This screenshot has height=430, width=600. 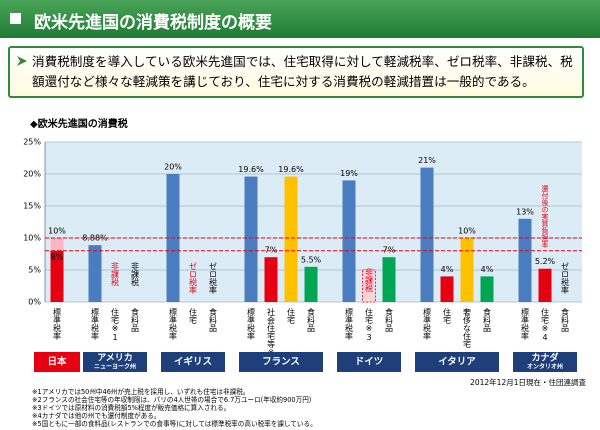 I want to click on annotation: 還付後の実質負担率, so click(x=545, y=216).